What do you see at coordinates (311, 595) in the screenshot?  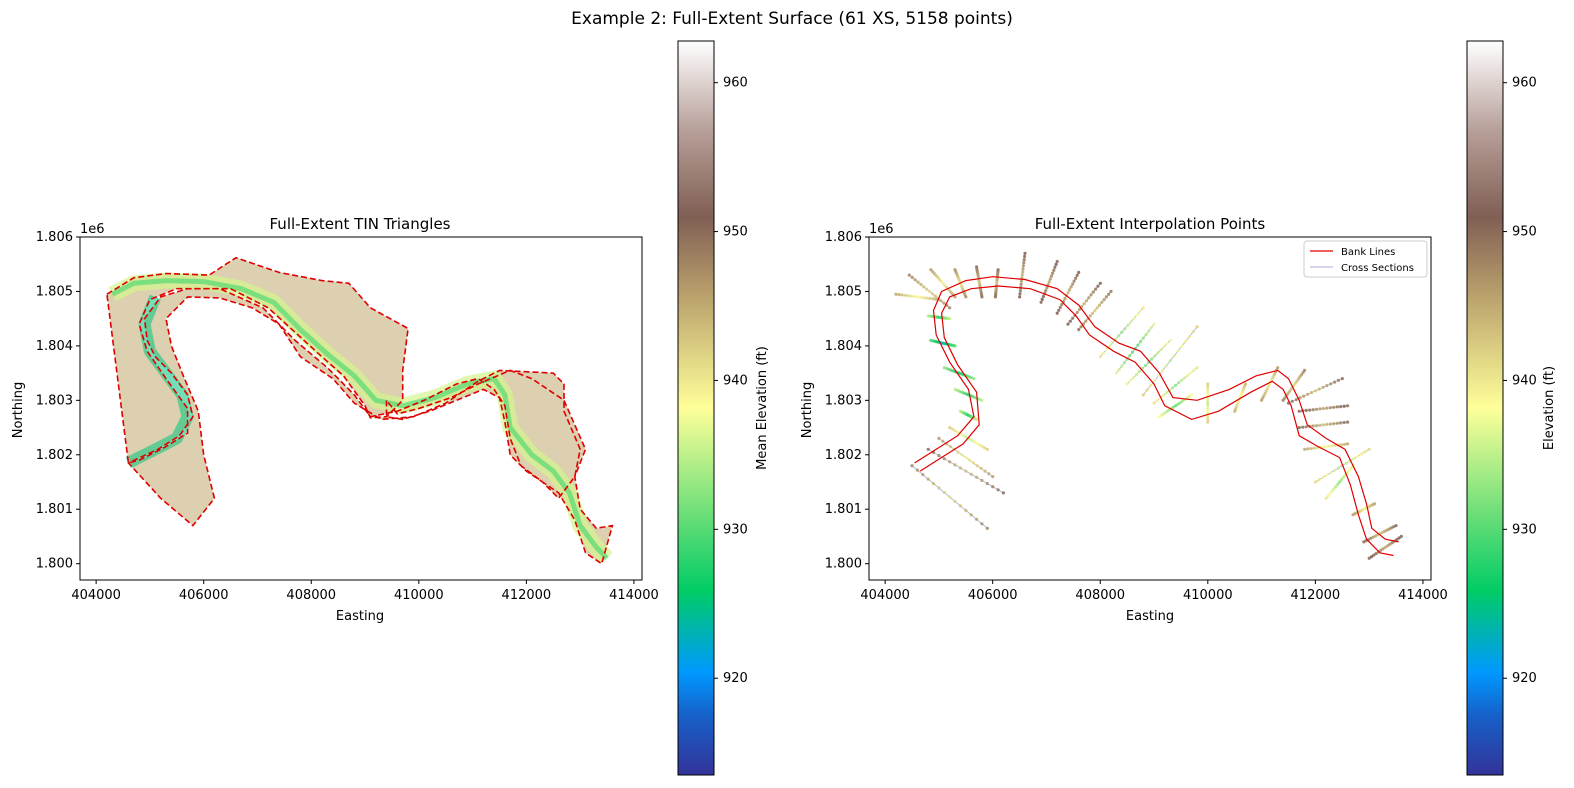 I see `panel-a-xtick-label: 408000` at bounding box center [311, 595].